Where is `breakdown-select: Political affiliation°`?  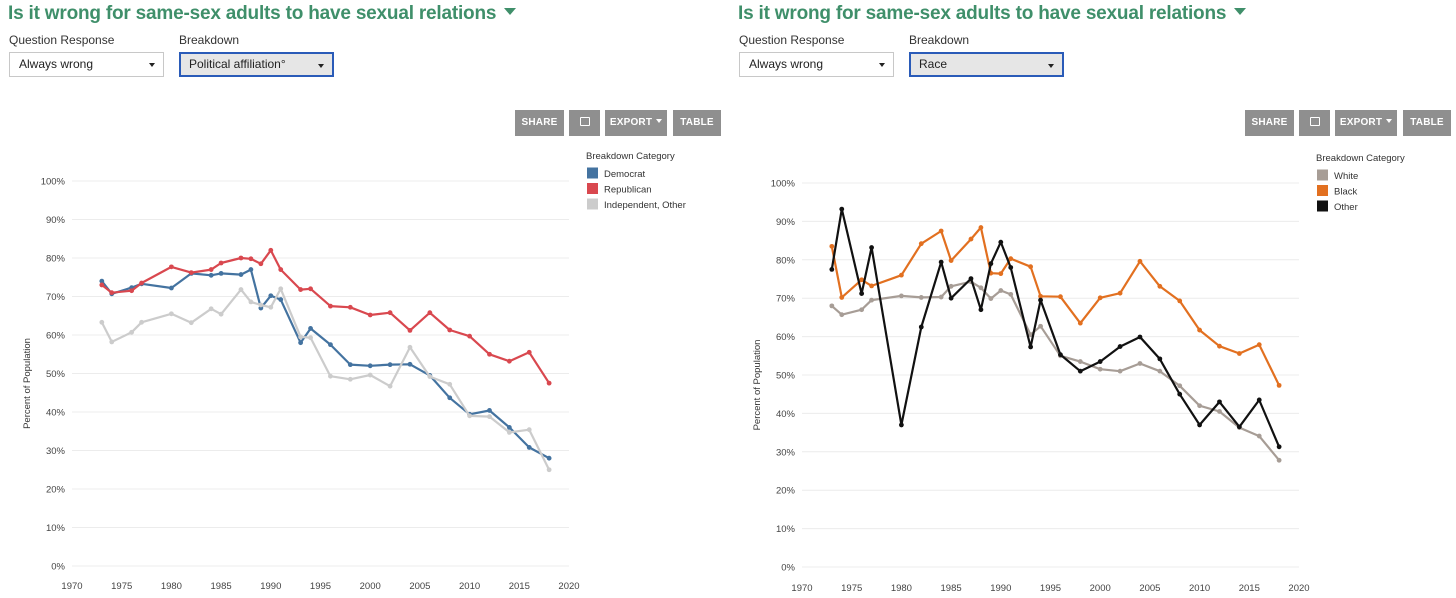 breakdown-select: Political affiliation° is located at coordinates (256, 64).